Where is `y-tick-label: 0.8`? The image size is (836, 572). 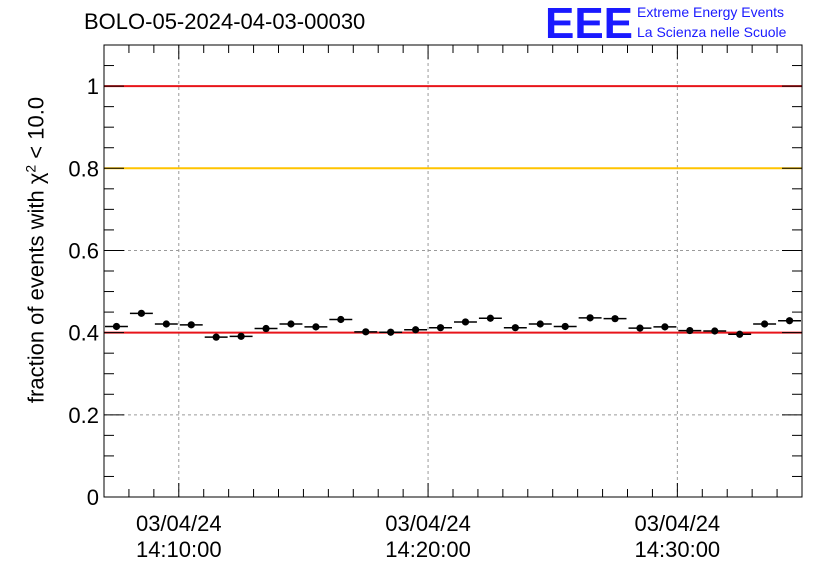
y-tick-label: 0.8 is located at coordinates (83, 168).